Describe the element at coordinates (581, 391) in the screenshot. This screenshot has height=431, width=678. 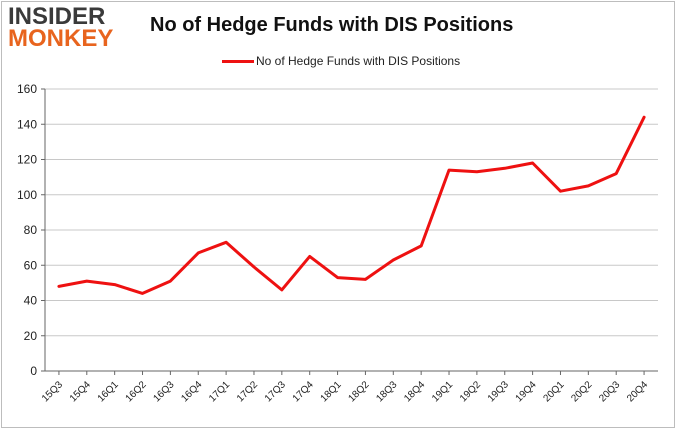
I see `x-tick-label: 20Q2` at that location.